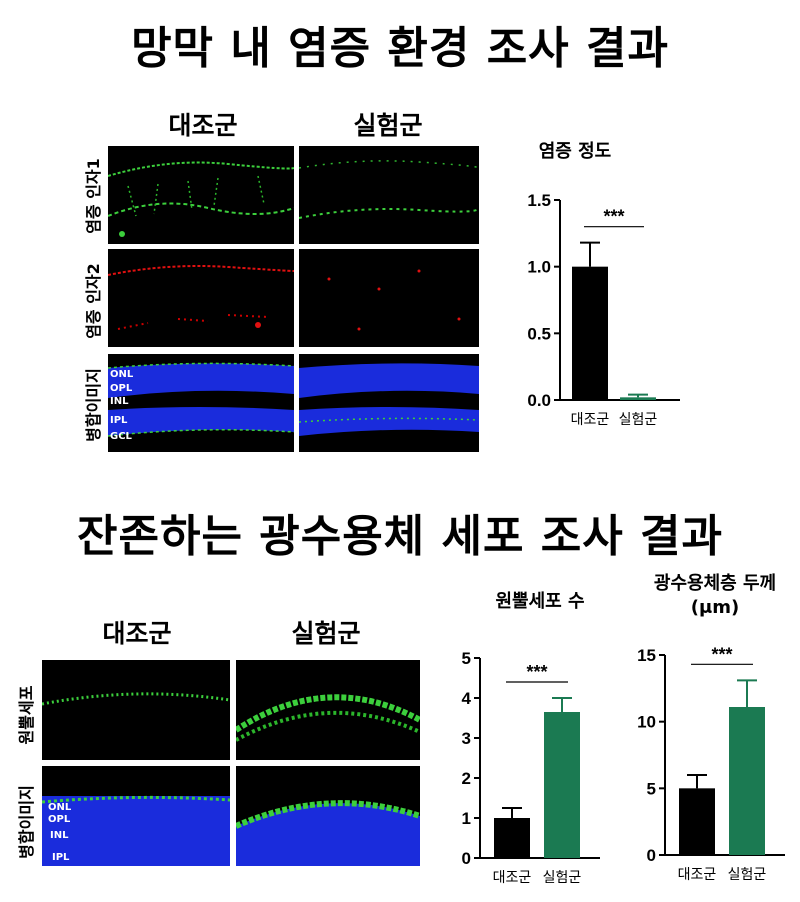 This screenshot has height=902, width=800. I want to click on layer-label-inl-2: INL, so click(59, 835).